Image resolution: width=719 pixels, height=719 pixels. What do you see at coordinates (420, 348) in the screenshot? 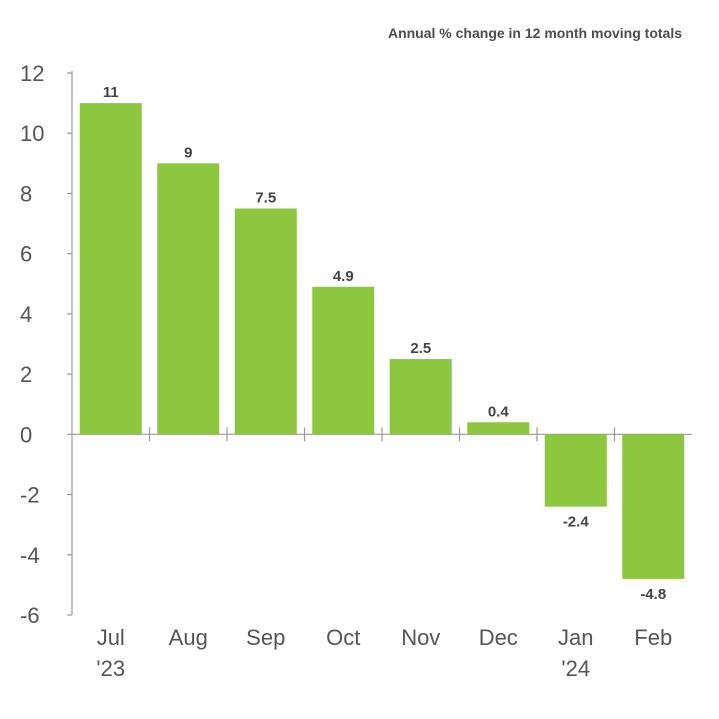
I see `data-label: 2.5` at bounding box center [420, 348].